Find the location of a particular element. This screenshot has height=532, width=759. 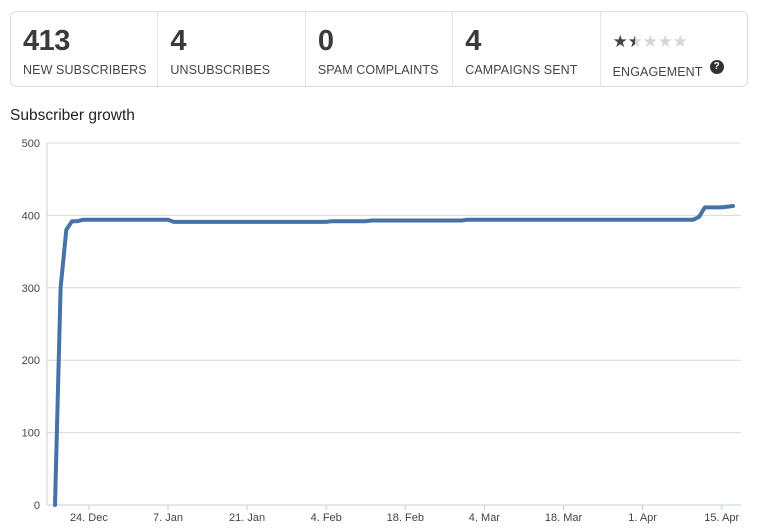

stat-engagement: ★★★★★ ENGAGEMENT ? is located at coordinates (674, 49).